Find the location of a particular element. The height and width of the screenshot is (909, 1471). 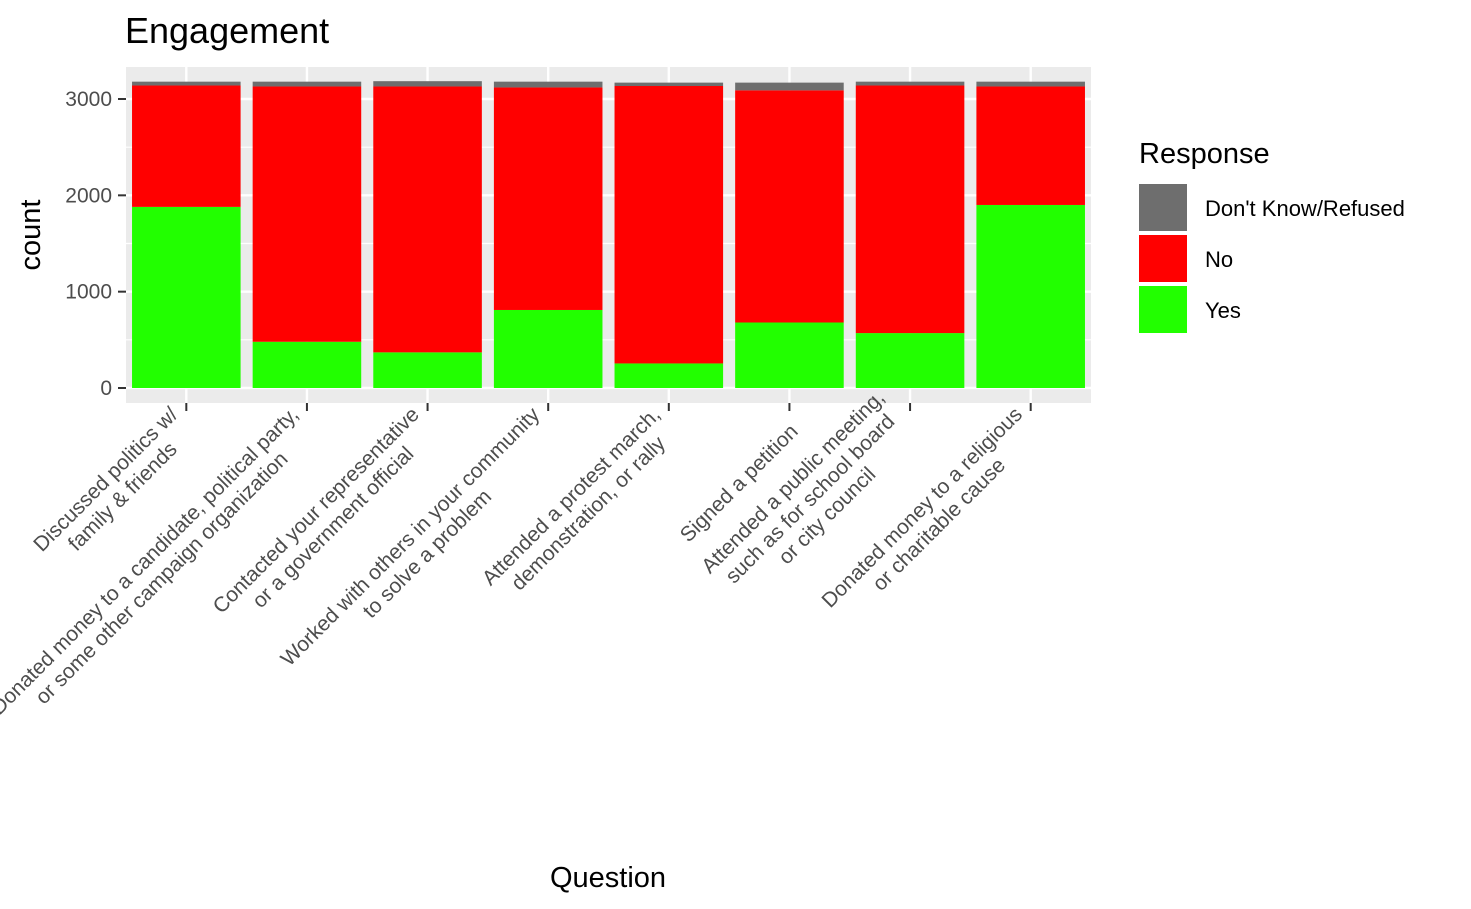

y-tick-label: 3000 is located at coordinates (88, 99).